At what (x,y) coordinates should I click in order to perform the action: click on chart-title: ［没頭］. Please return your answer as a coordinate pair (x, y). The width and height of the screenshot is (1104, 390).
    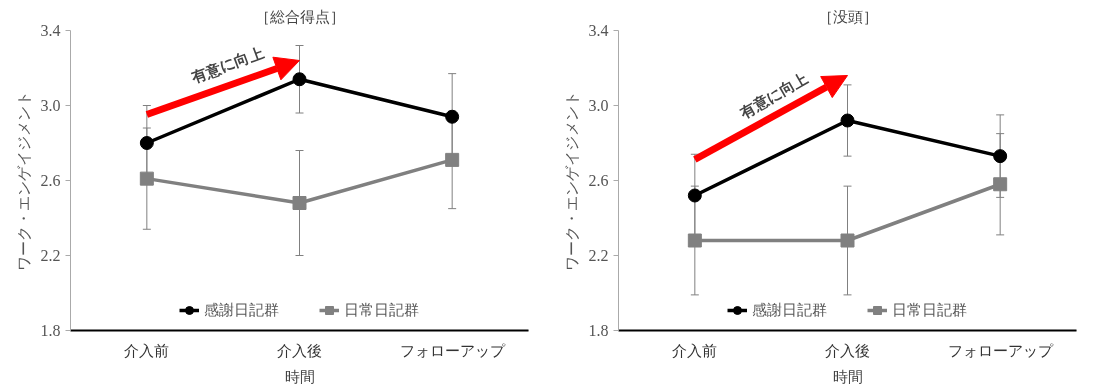
    Looking at the image, I should click on (847, 16).